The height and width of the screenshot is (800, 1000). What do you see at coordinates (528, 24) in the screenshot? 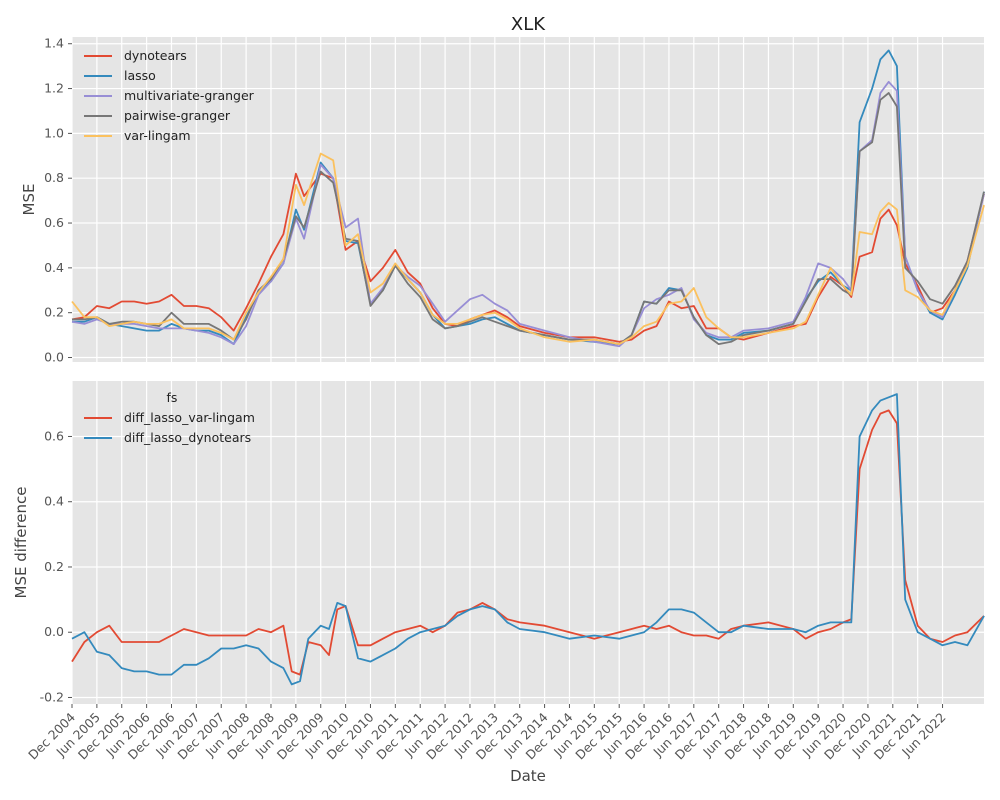
I see `chart-title: XLK` at bounding box center [528, 24].